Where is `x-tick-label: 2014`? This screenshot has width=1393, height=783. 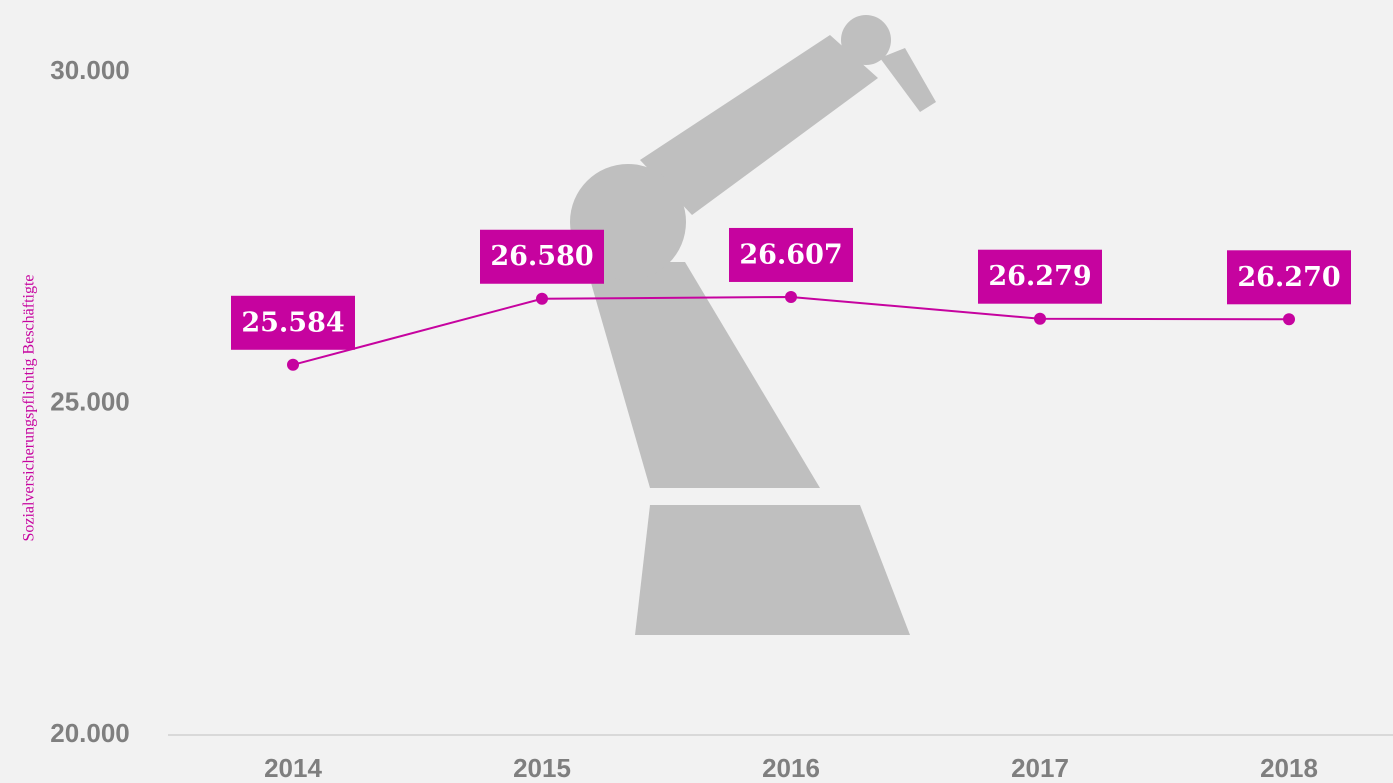 x-tick-label: 2014 is located at coordinates (293, 768).